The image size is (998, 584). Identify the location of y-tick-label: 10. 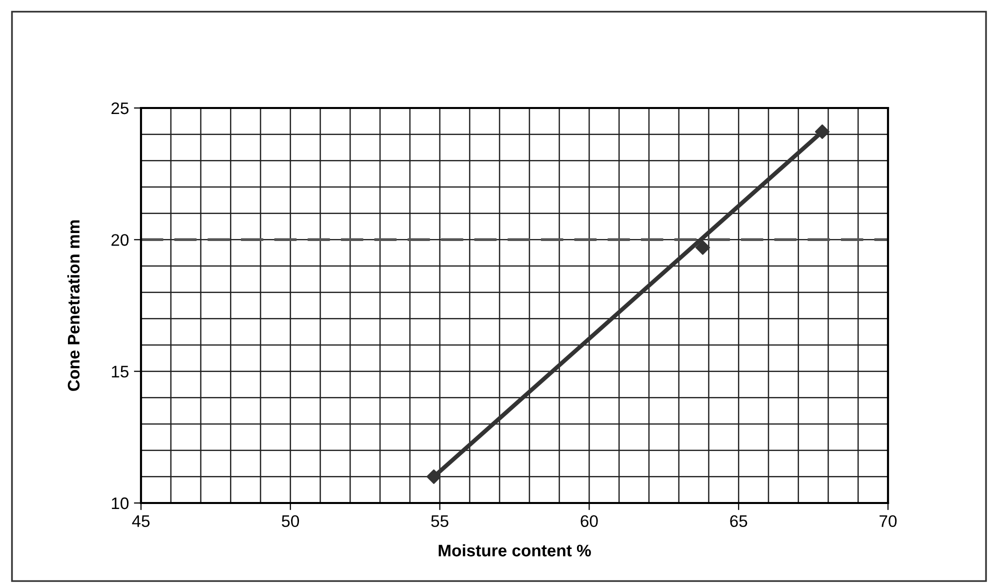
(120, 503).